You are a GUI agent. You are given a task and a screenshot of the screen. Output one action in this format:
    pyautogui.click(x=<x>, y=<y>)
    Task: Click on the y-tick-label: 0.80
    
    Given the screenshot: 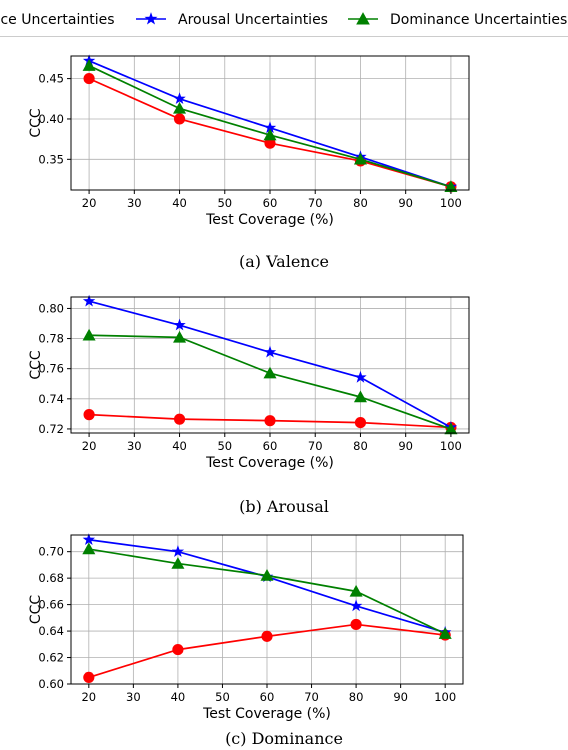 What is the action you would take?
    pyautogui.click(x=51, y=308)
    